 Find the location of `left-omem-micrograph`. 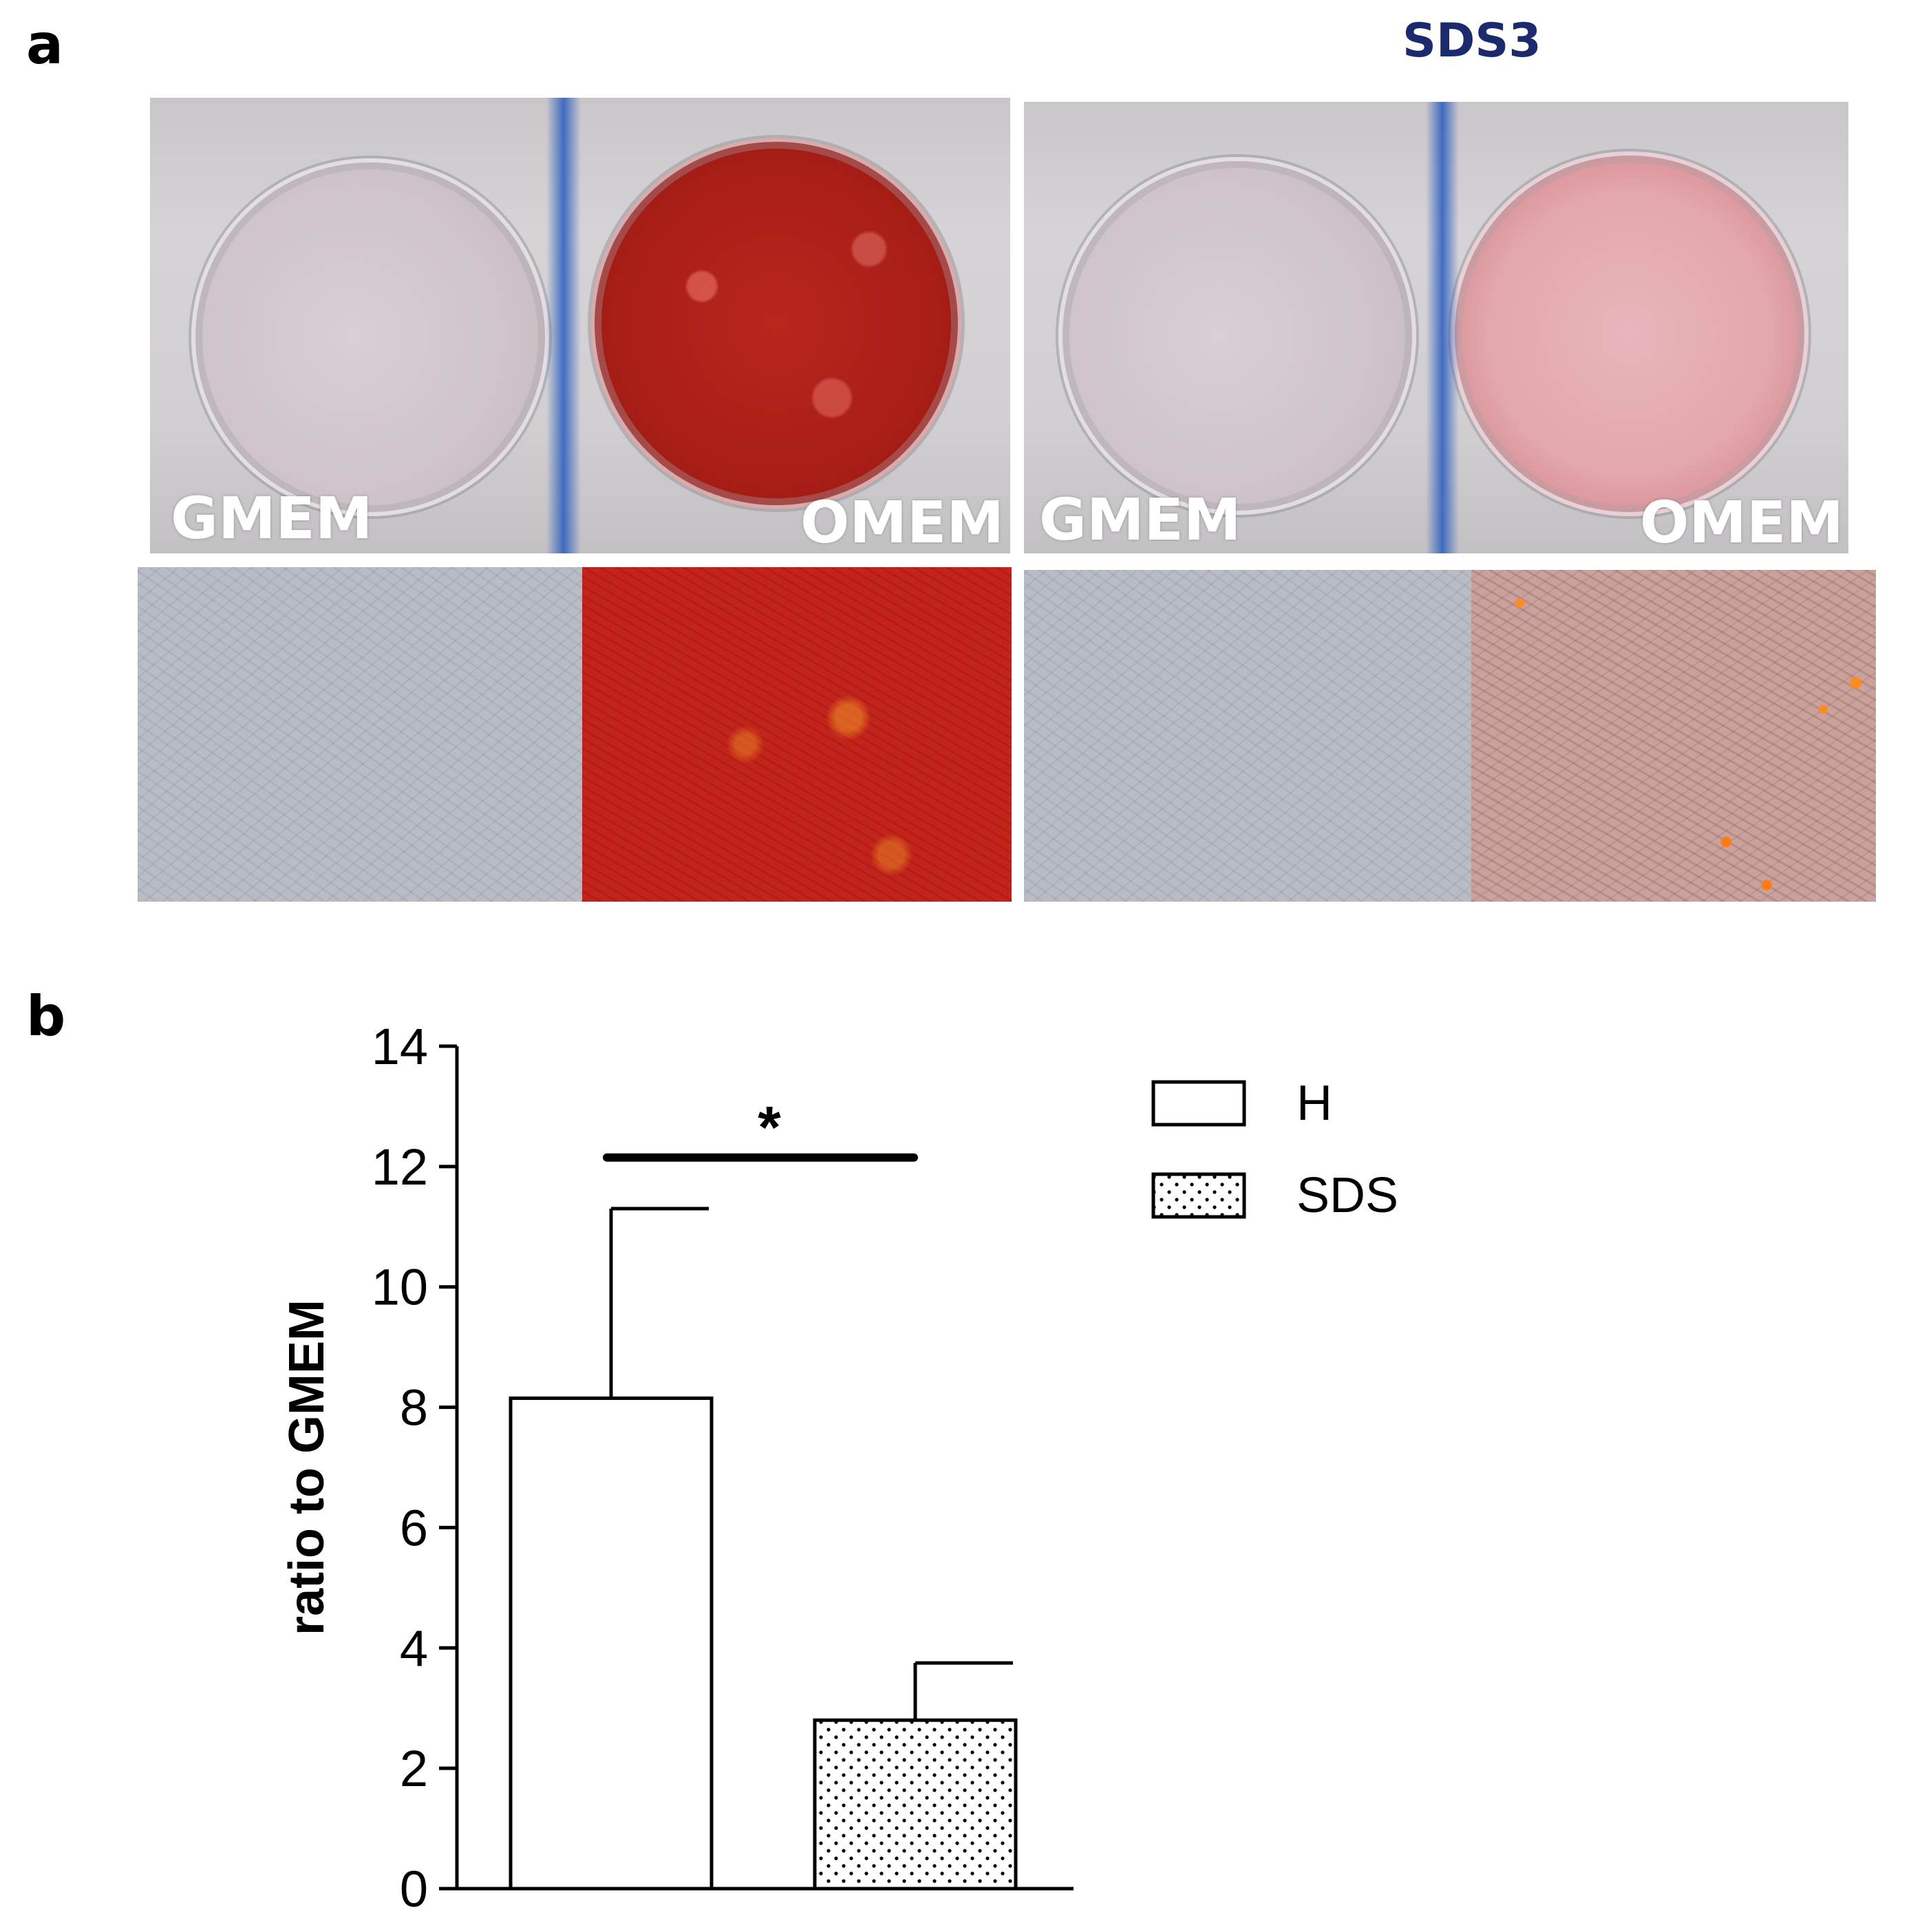

left-omem-micrograph is located at coordinates (797, 735).